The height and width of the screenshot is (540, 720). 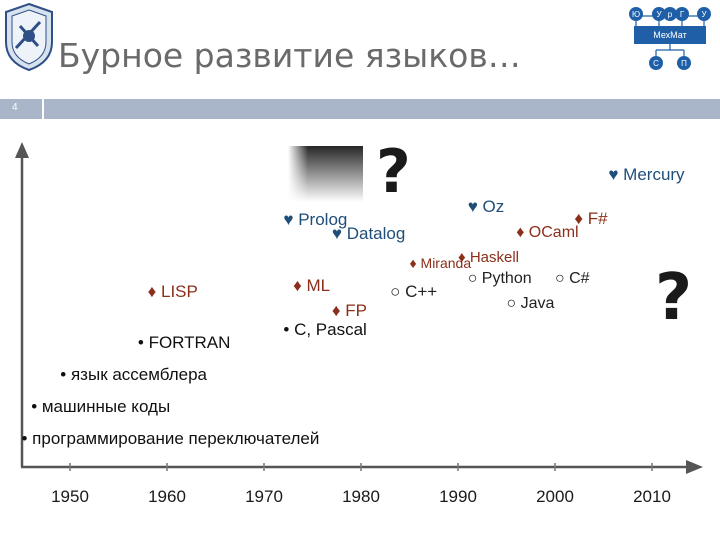 What do you see at coordinates (311, 285) in the screenshot?
I see `language-point-ml: ♦ ML` at bounding box center [311, 285].